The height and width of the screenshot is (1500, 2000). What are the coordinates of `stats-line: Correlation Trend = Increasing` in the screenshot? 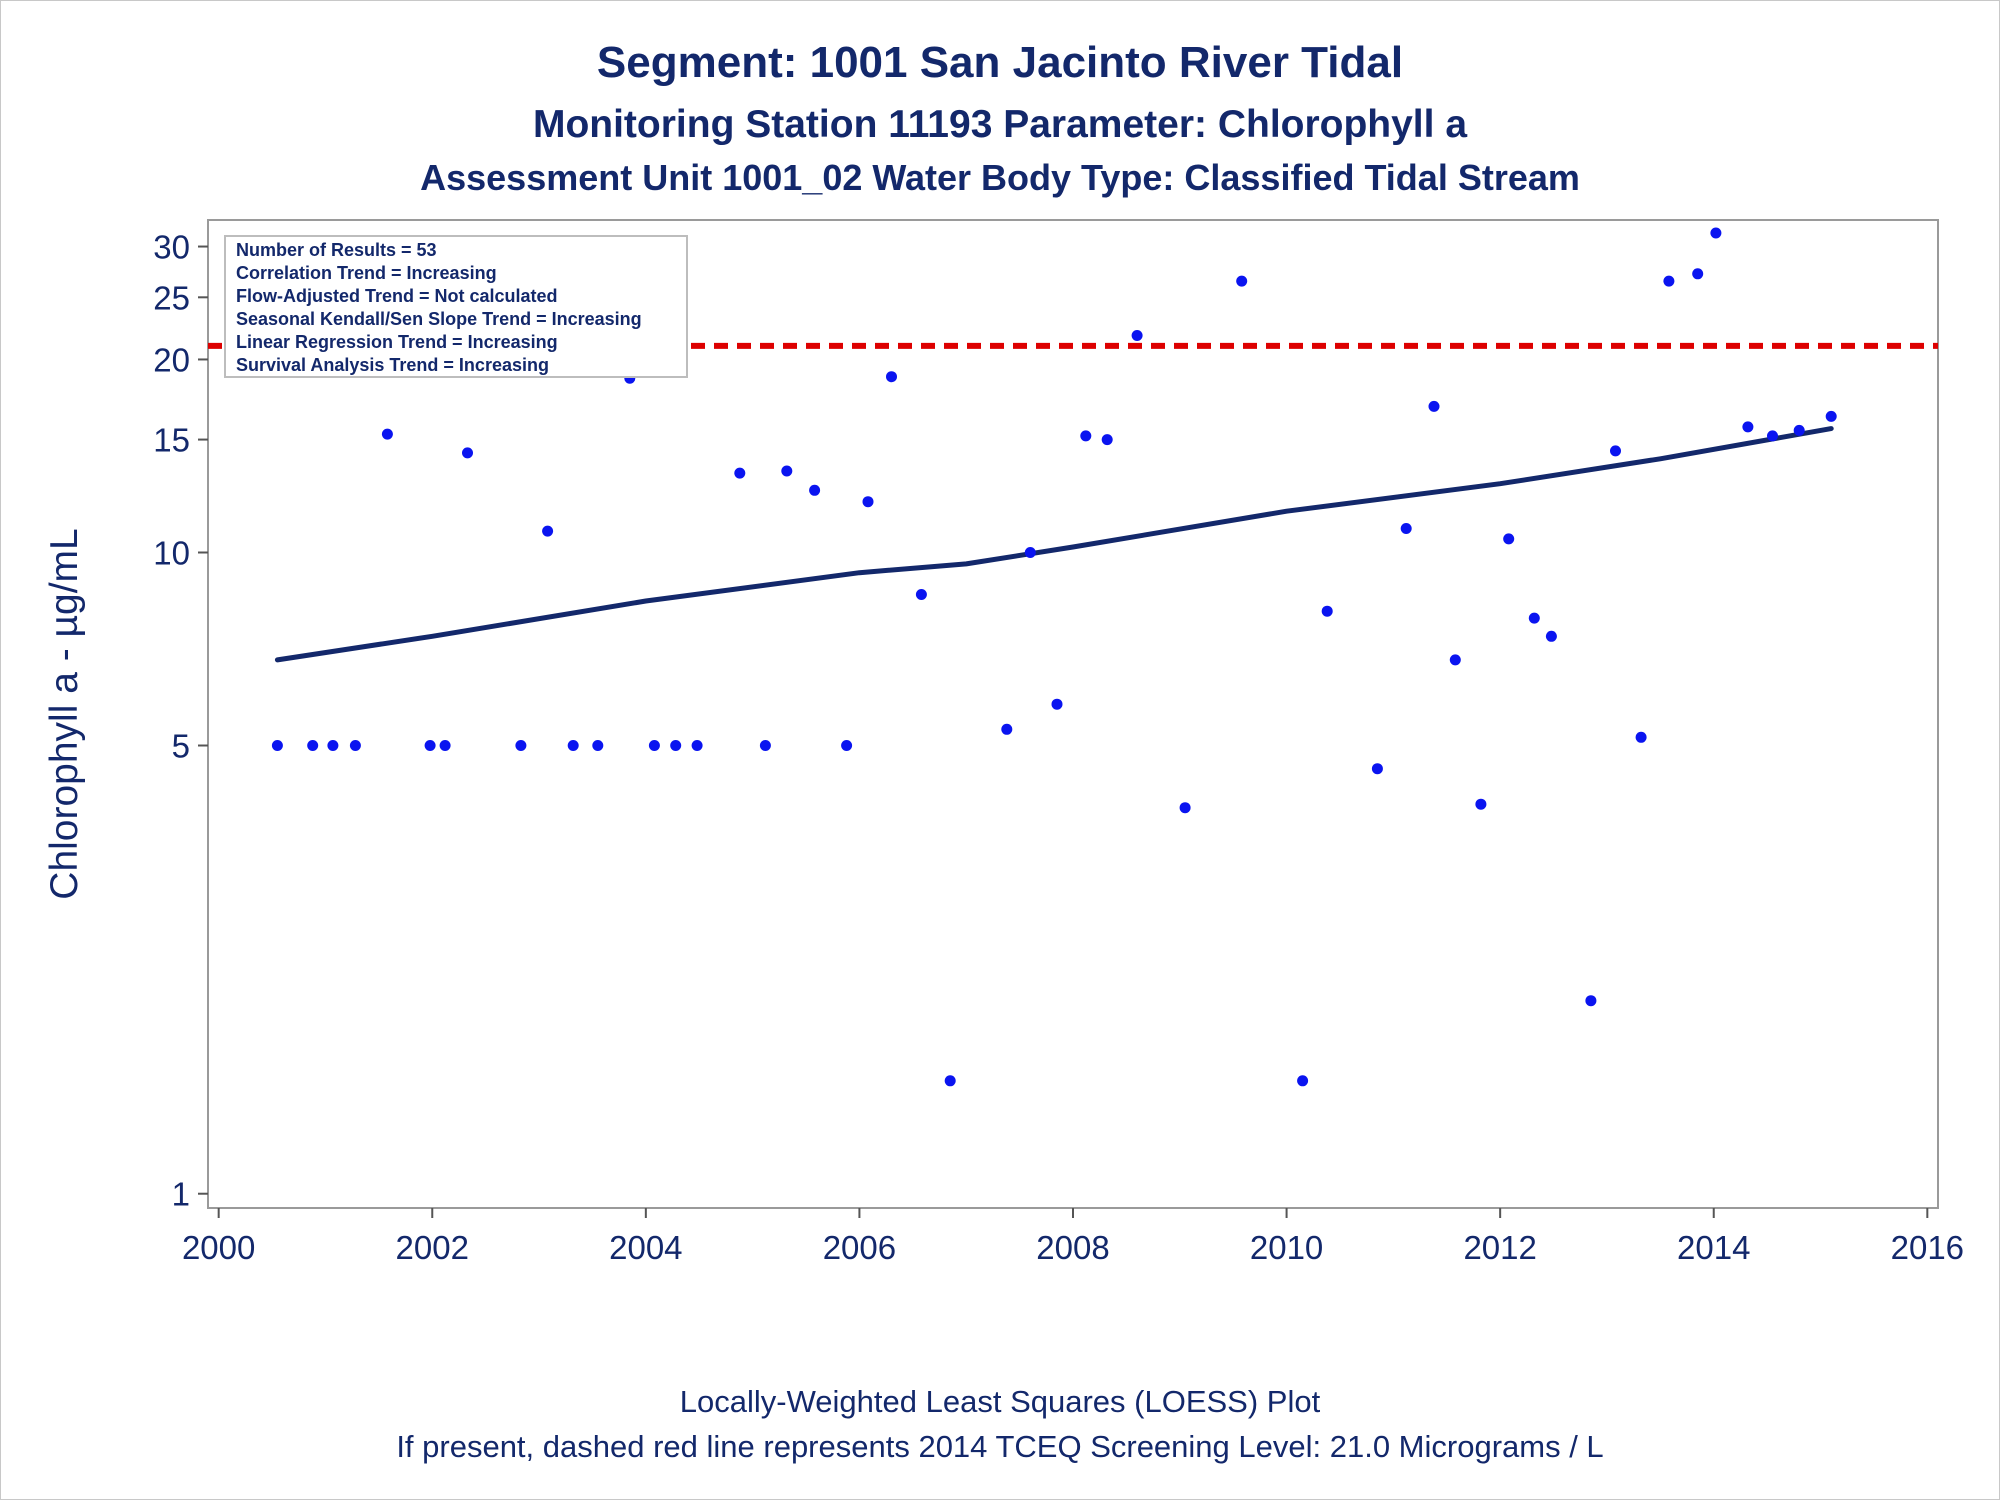 It's located at (366, 273).